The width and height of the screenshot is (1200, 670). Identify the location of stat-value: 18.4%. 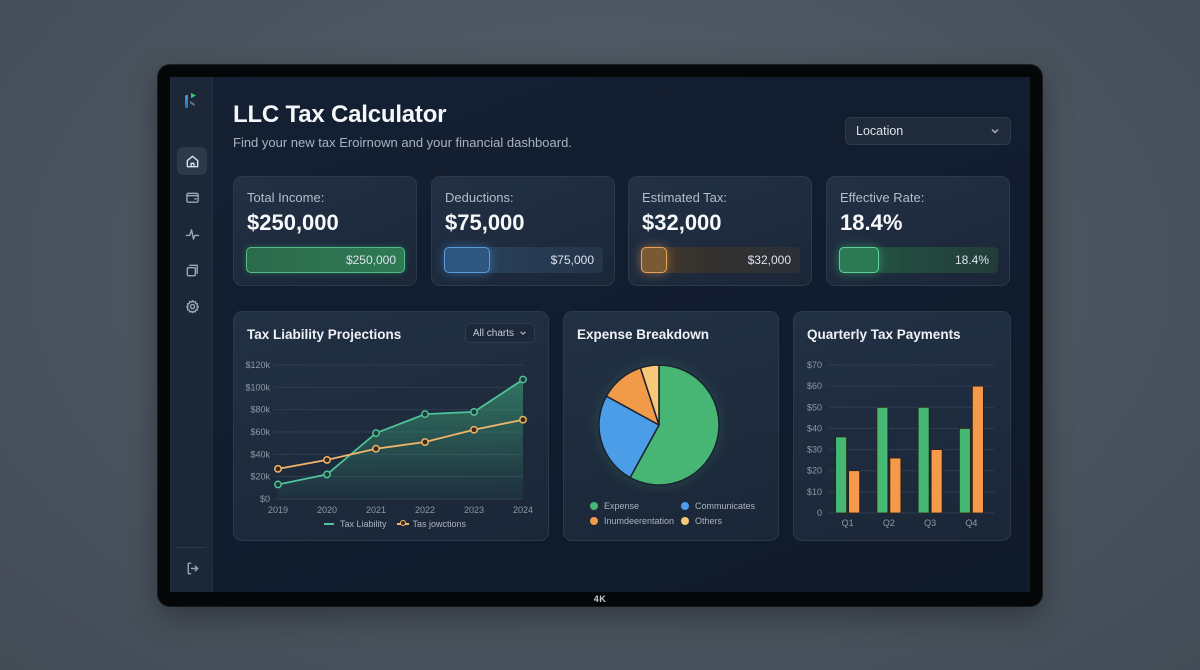
(871, 222).